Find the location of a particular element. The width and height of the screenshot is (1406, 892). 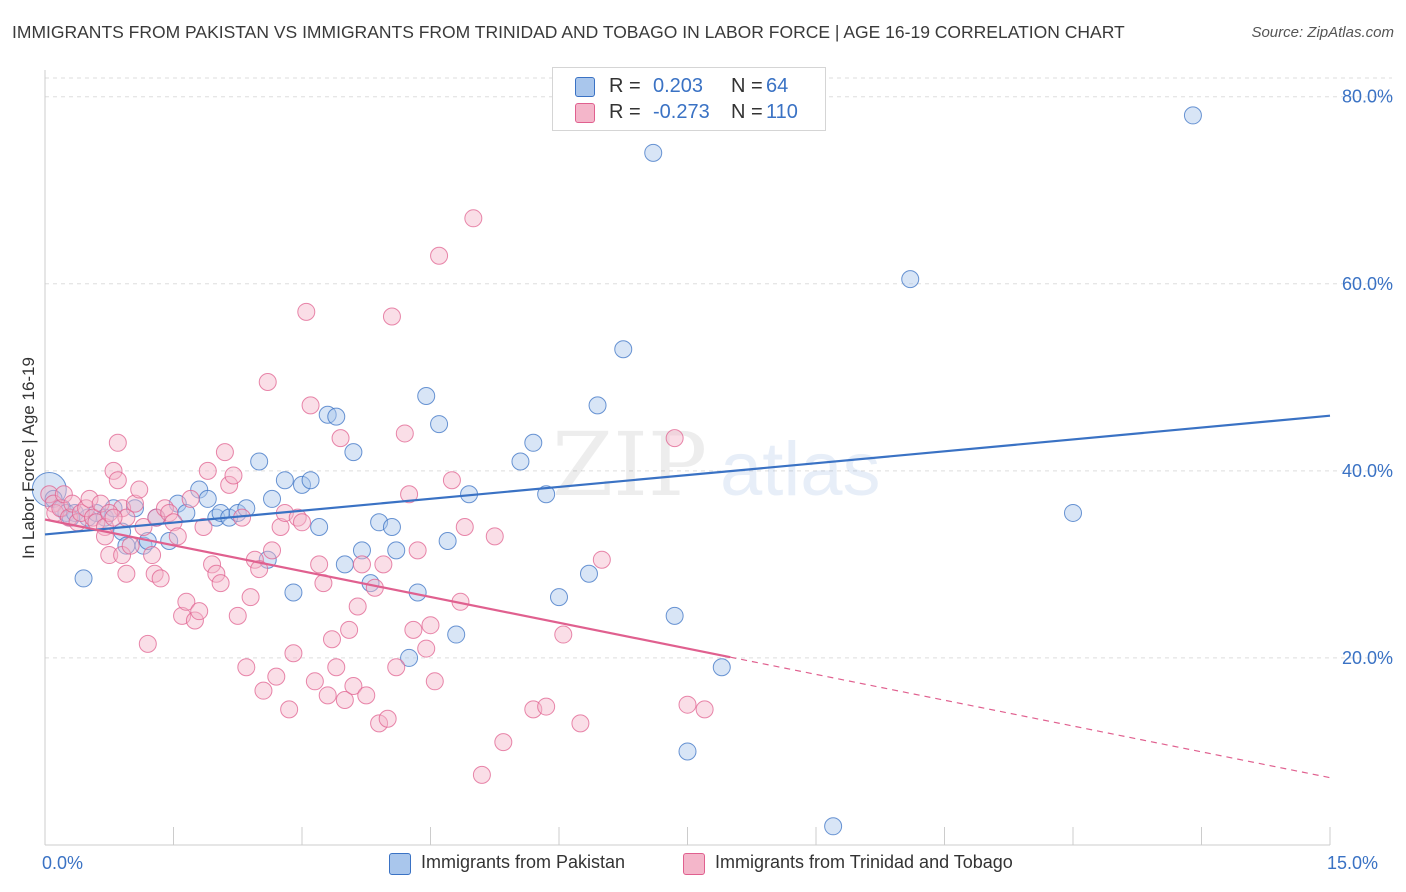

watermark-zip: ZIP is located at coordinates (629, 464).